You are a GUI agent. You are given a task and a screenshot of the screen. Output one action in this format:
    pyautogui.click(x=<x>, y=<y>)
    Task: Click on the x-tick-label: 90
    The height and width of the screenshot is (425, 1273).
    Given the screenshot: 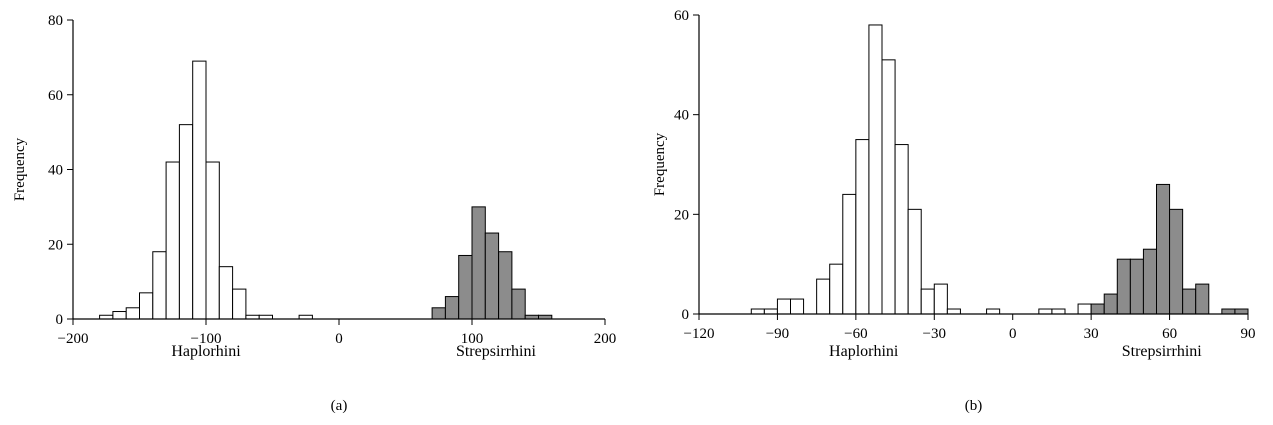 What is the action you would take?
    pyautogui.click(x=1248, y=334)
    